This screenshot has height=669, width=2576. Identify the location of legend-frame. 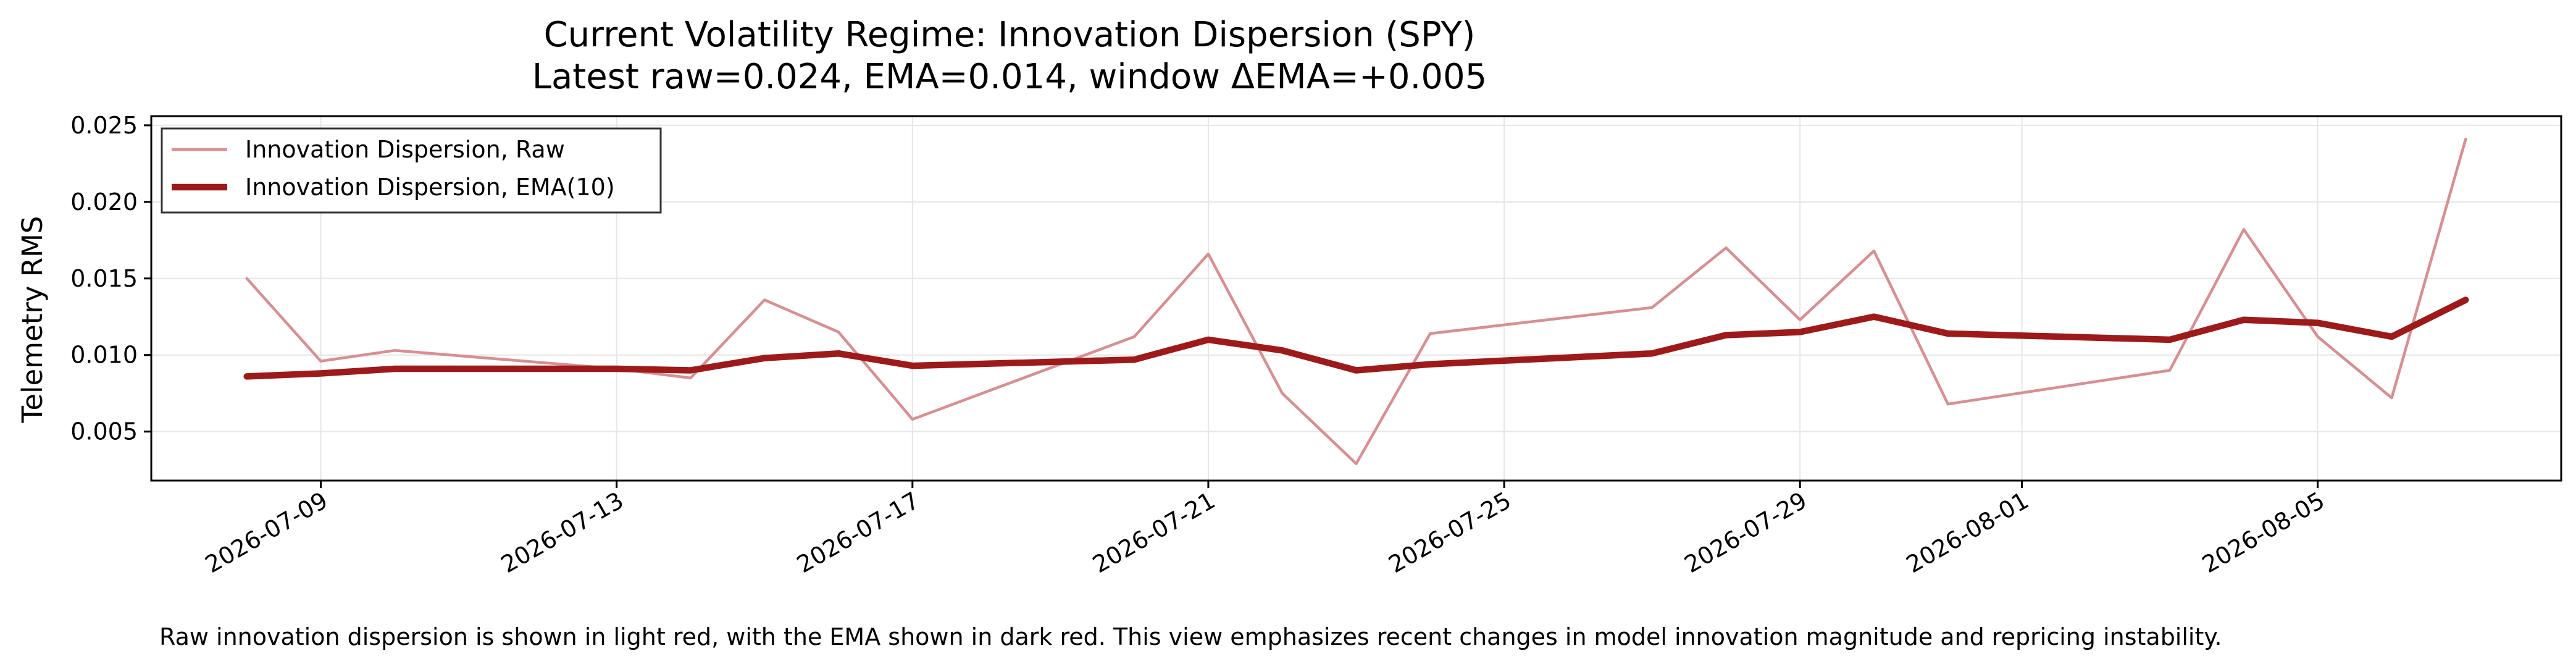
(411, 170).